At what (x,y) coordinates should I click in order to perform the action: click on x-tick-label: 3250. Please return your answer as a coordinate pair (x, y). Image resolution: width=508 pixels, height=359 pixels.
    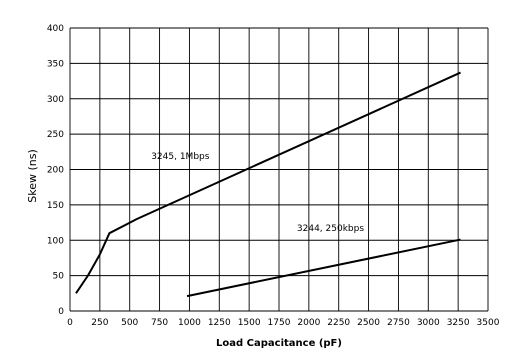
    Looking at the image, I should click on (458, 323).